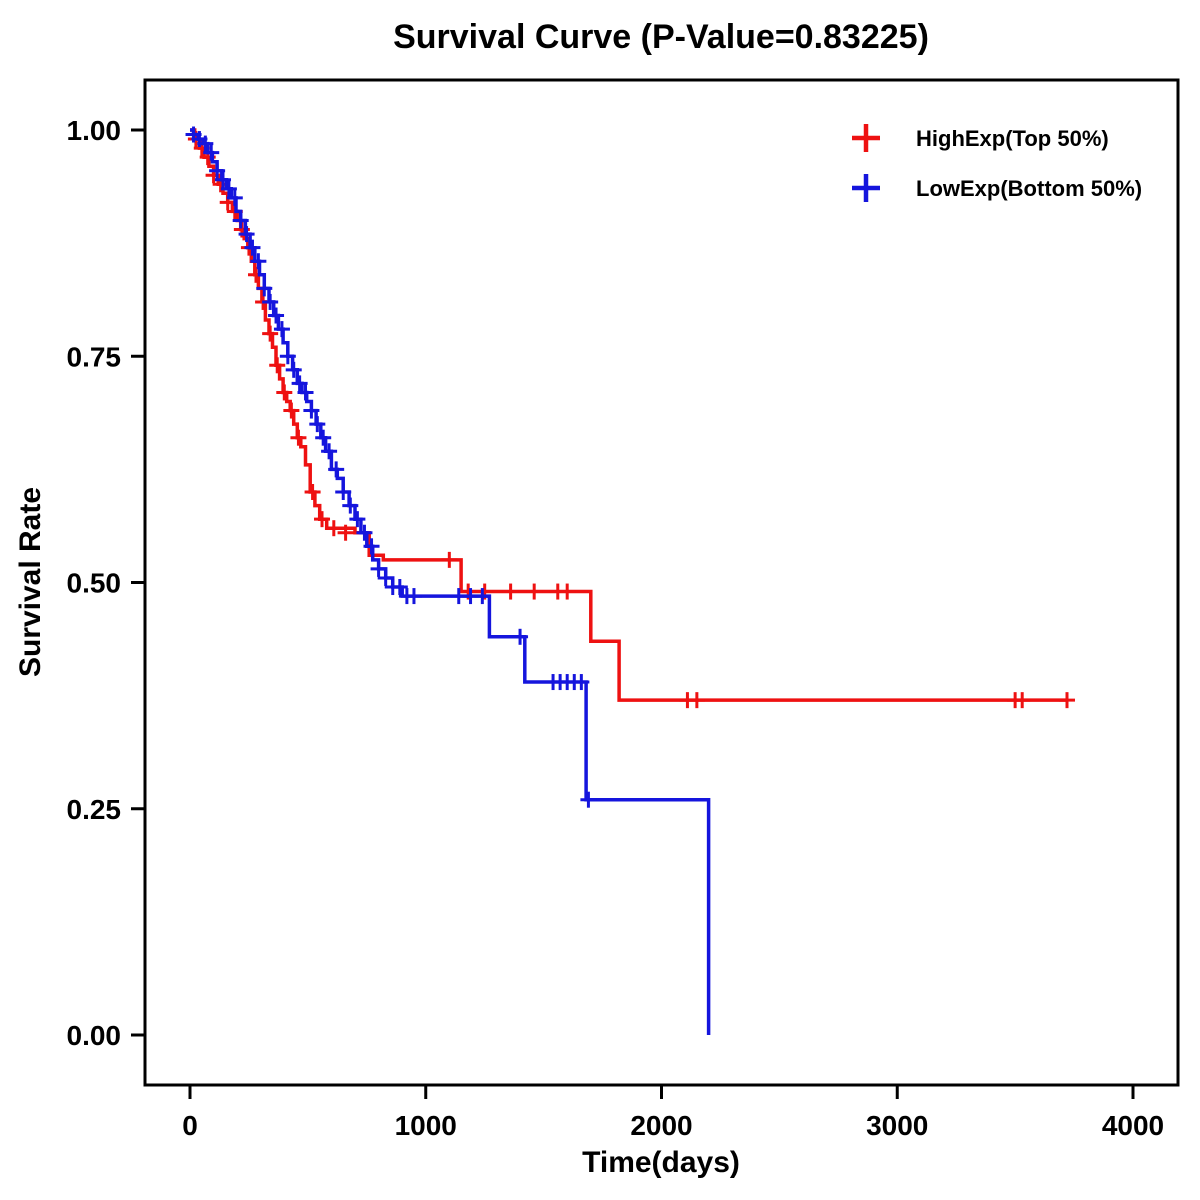 Image resolution: width=1200 pixels, height=1200 pixels. Describe the element at coordinates (661, 1125) in the screenshot. I see `x-tick-label: 2000` at that location.